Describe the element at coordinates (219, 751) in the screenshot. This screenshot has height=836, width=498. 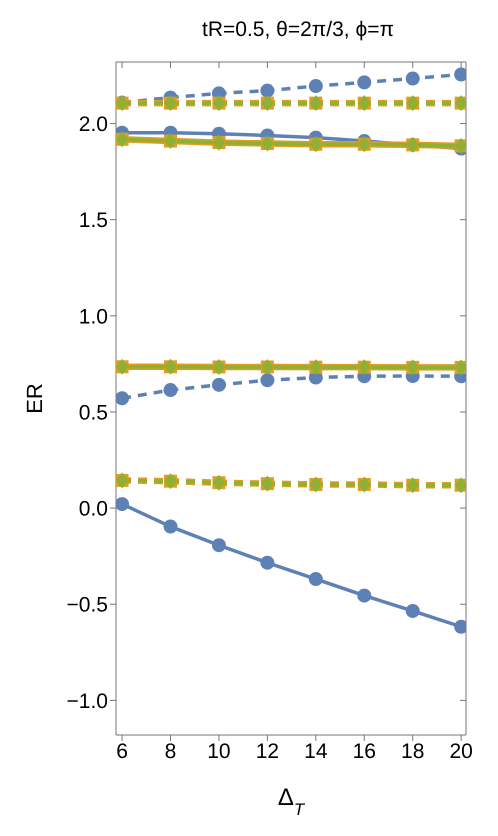
I see `x-tick-label: 10` at that location.